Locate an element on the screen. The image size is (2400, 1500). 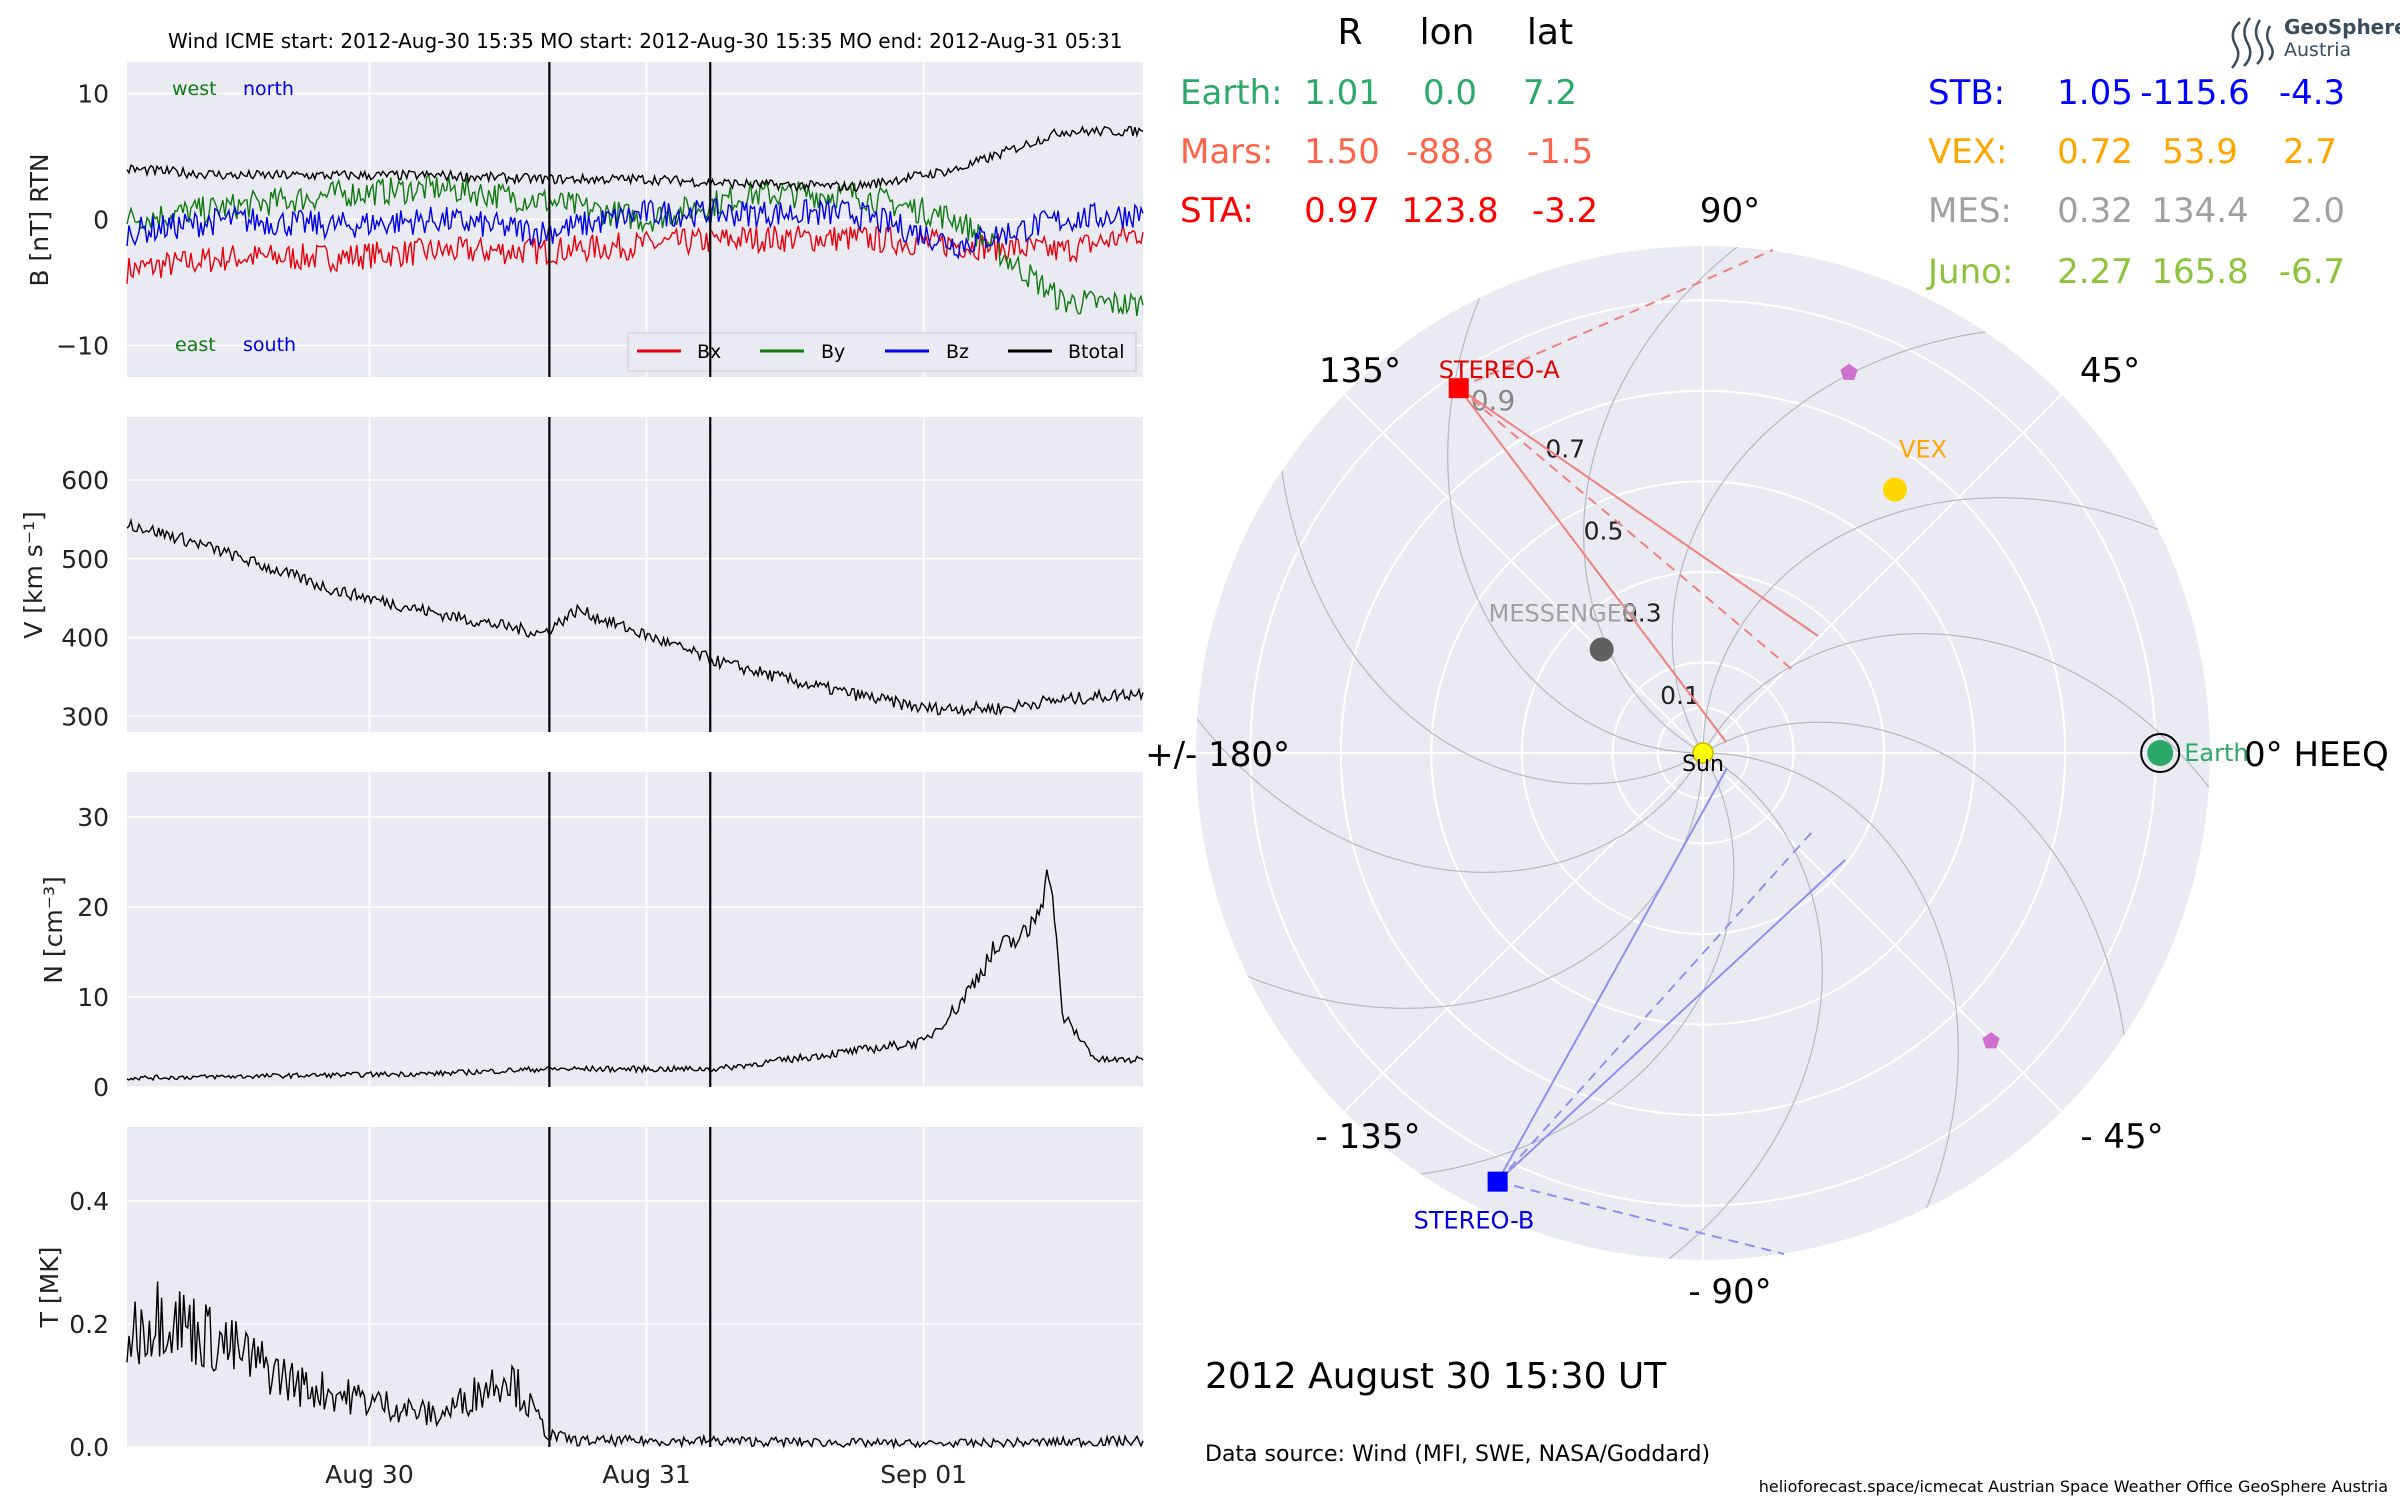
earth-marker is located at coordinates (2160, 753).